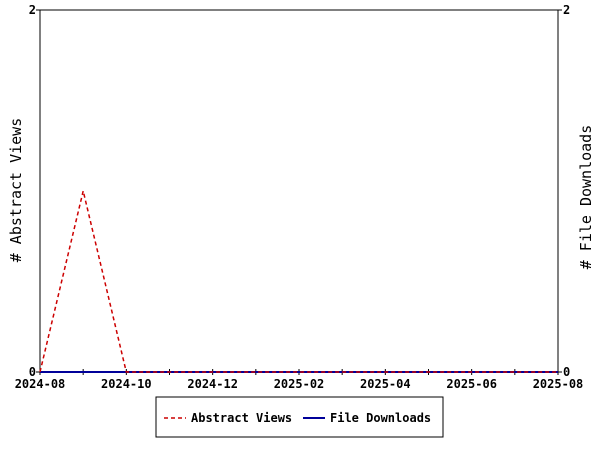  I want to click on legend-label-abstract-views: Abstract Views, so click(241, 418).